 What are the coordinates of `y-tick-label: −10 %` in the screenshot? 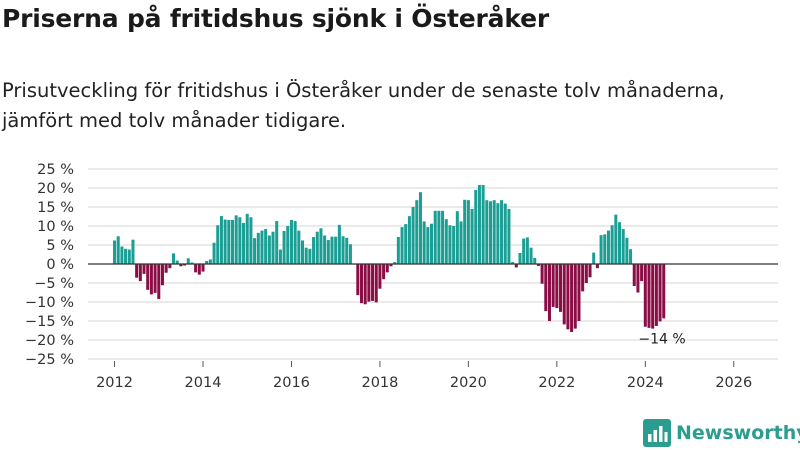 It's located at (49, 303).